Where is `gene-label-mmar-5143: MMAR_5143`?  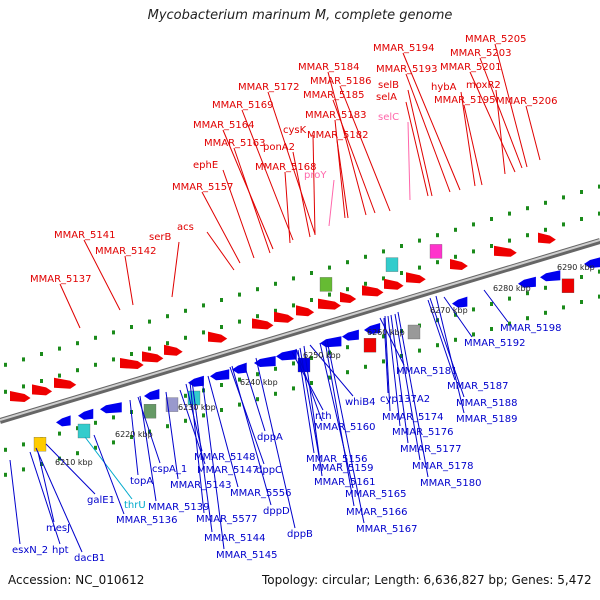 gene-label-mmar-5143: MMAR_5143 is located at coordinates (201, 485).